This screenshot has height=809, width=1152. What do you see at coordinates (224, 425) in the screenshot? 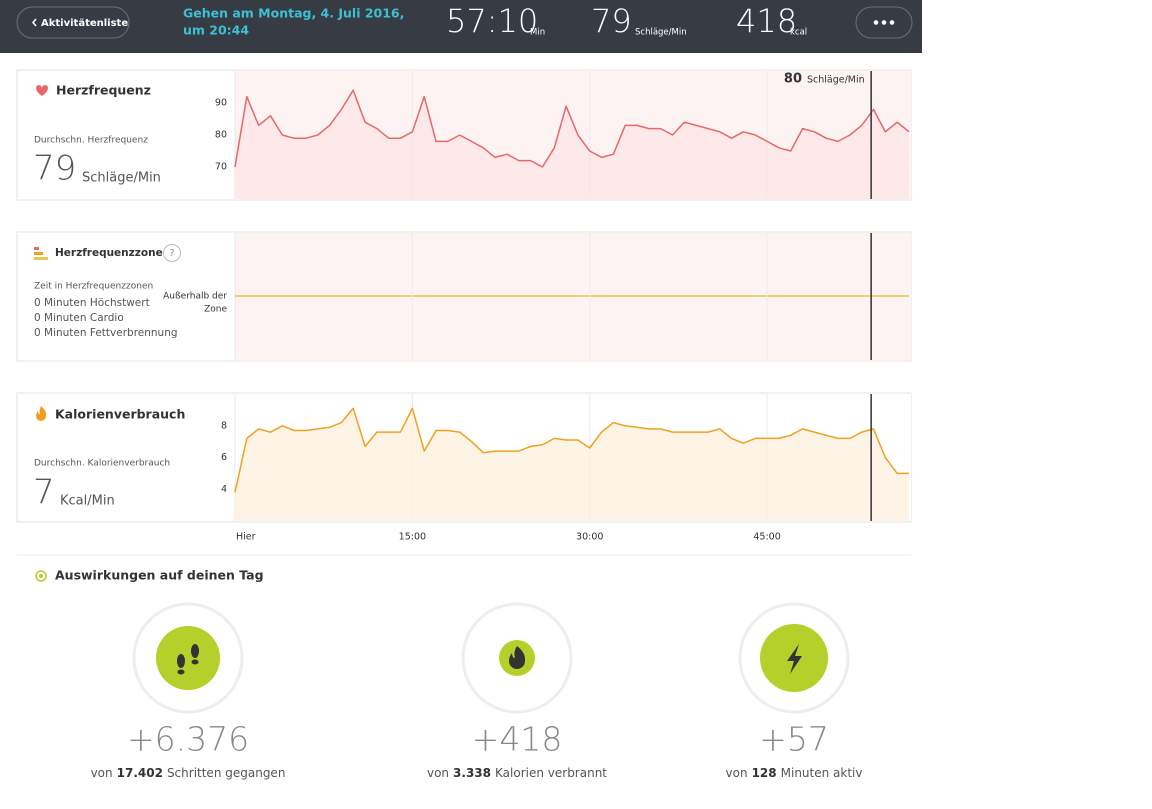
I see `y-tick-label: 8` at bounding box center [224, 425].